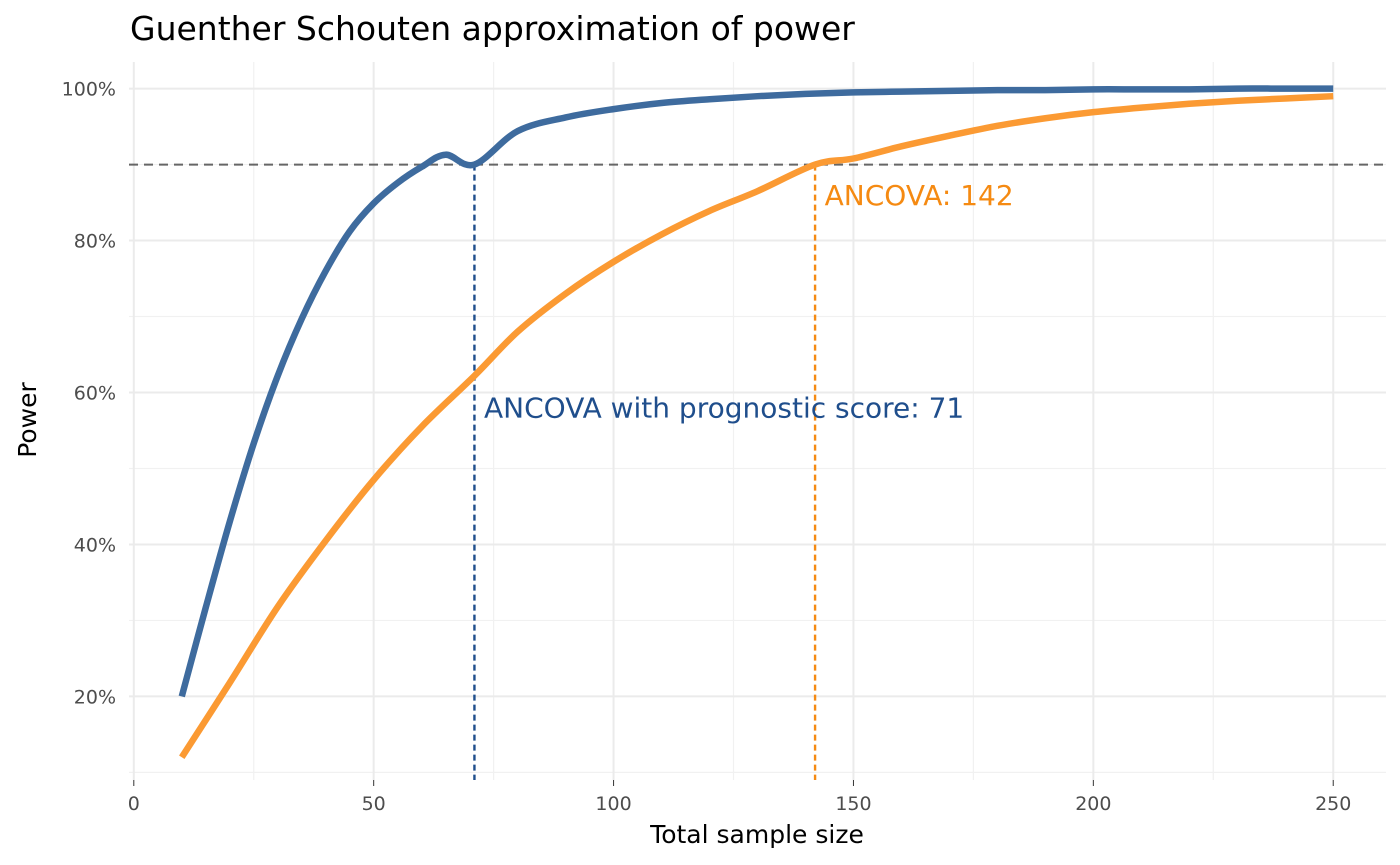 The image size is (1400, 865). I want to click on y-tick-label: 20%, so click(95, 697).